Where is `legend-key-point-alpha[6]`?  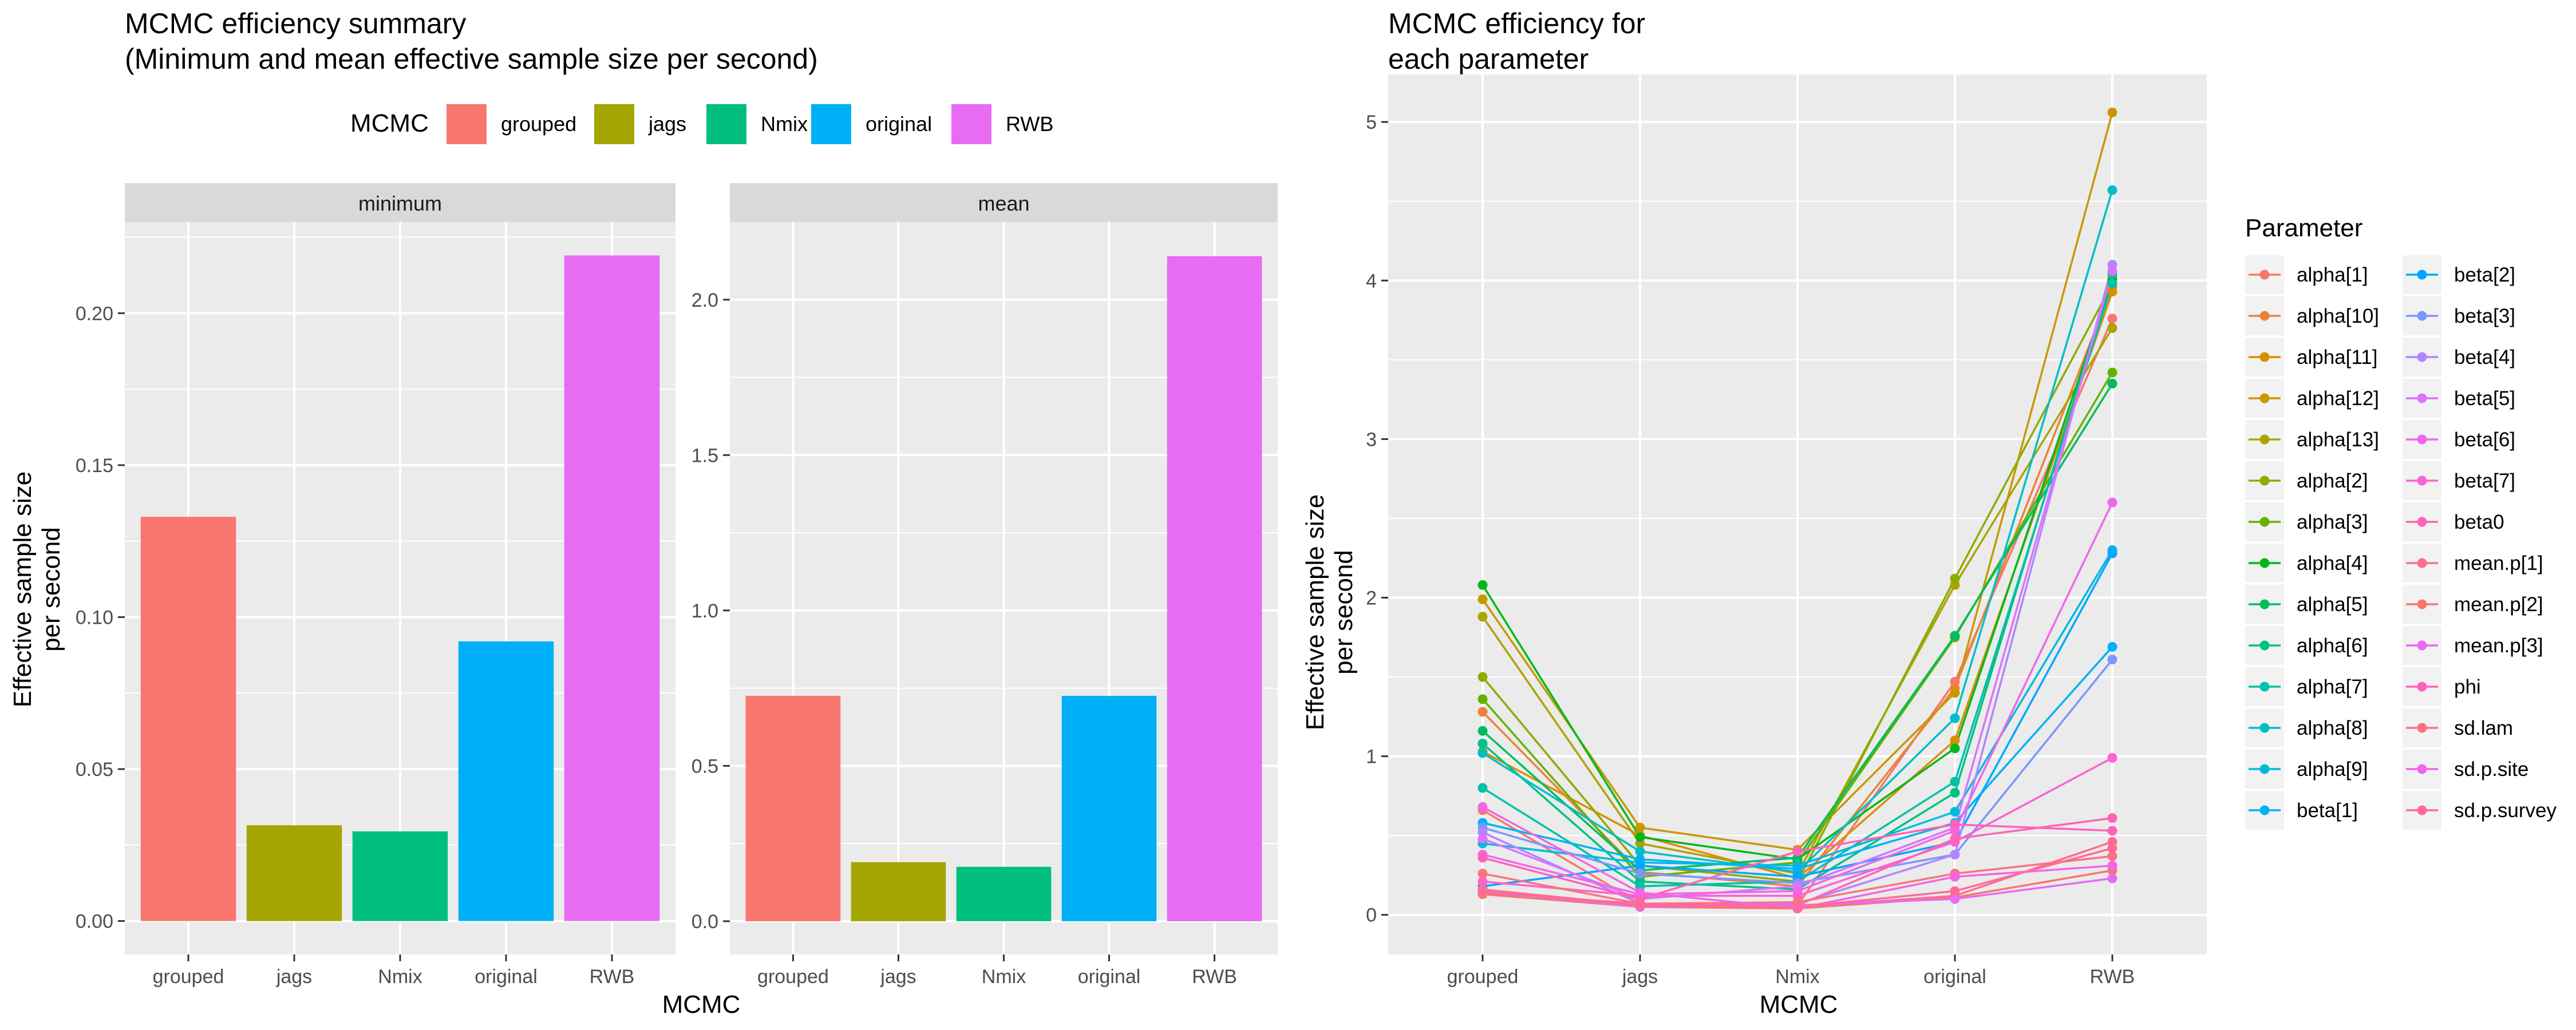 legend-key-point-alpha[6] is located at coordinates (2264, 645).